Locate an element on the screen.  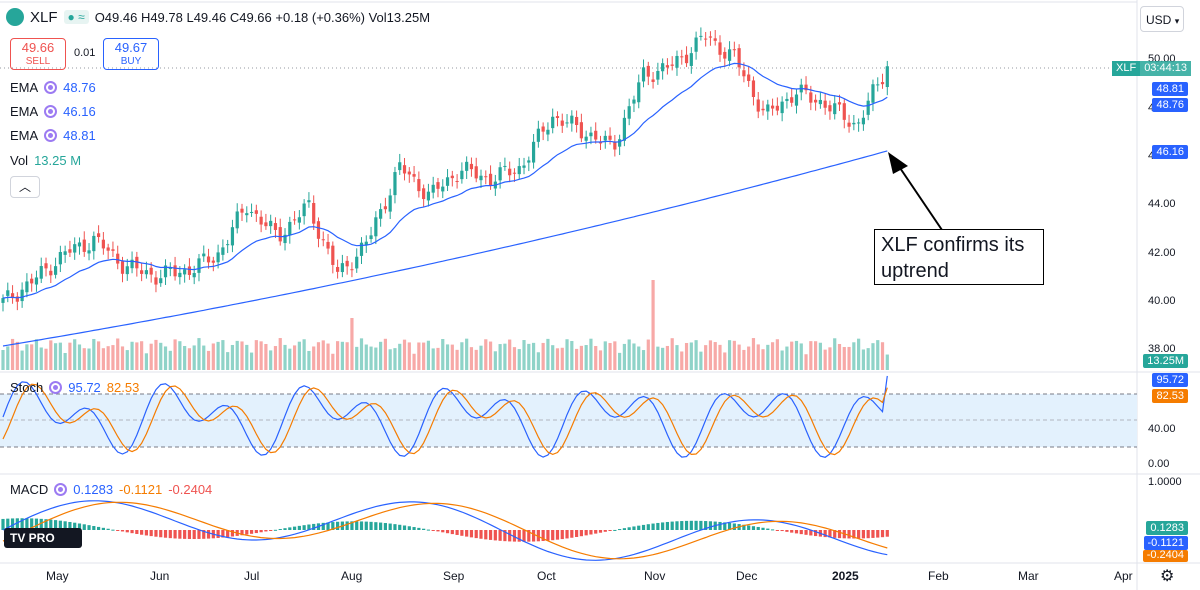
buy-button: 49.67 BUY is located at coordinates (131, 54).